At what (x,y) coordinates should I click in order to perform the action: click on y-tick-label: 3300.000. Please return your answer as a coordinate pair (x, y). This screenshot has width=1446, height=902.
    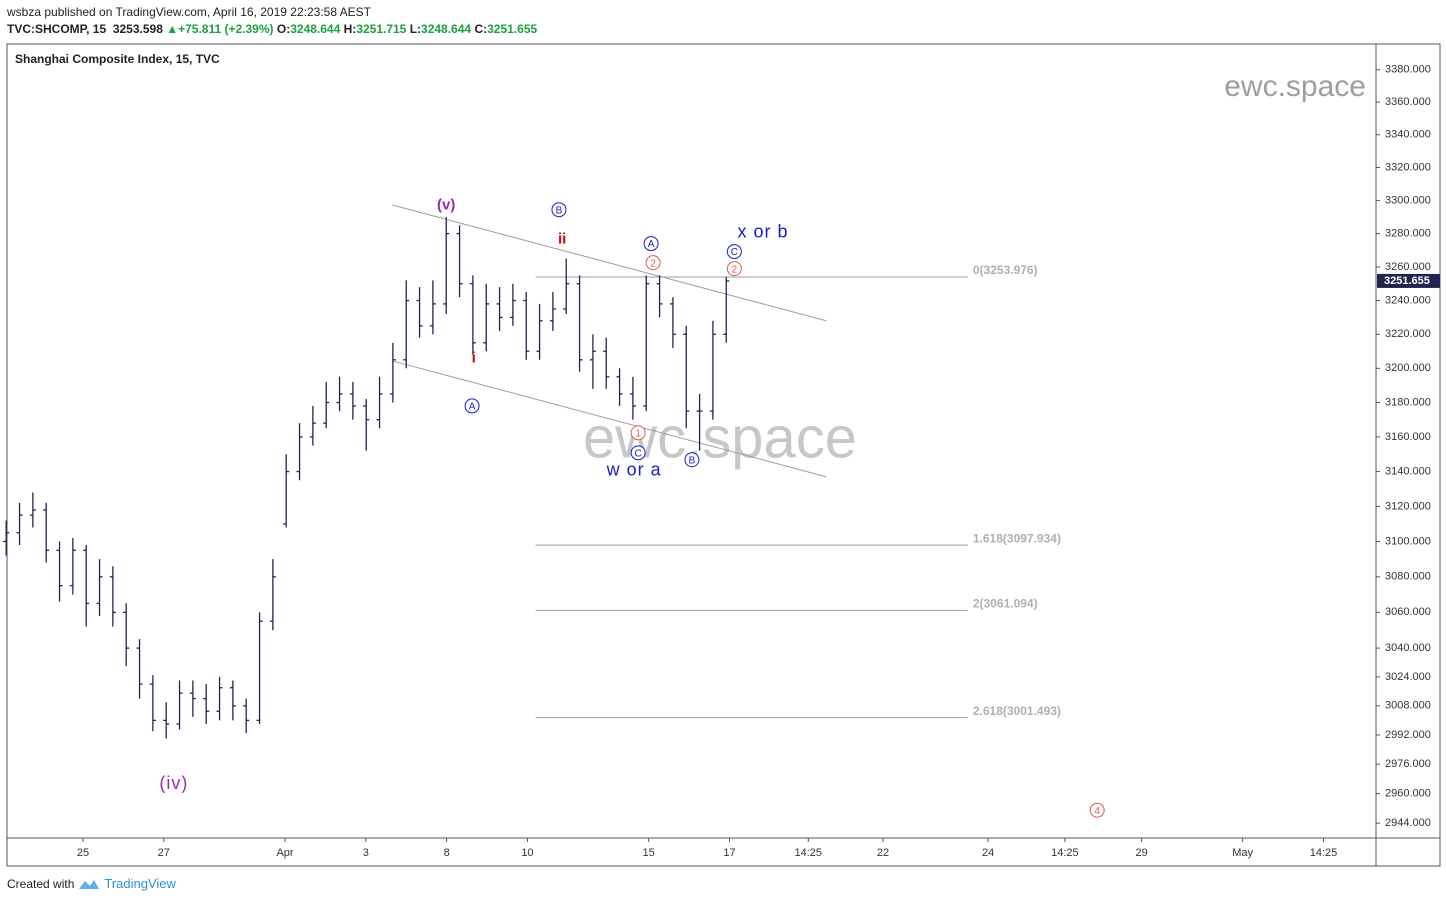
    Looking at the image, I should click on (1408, 200).